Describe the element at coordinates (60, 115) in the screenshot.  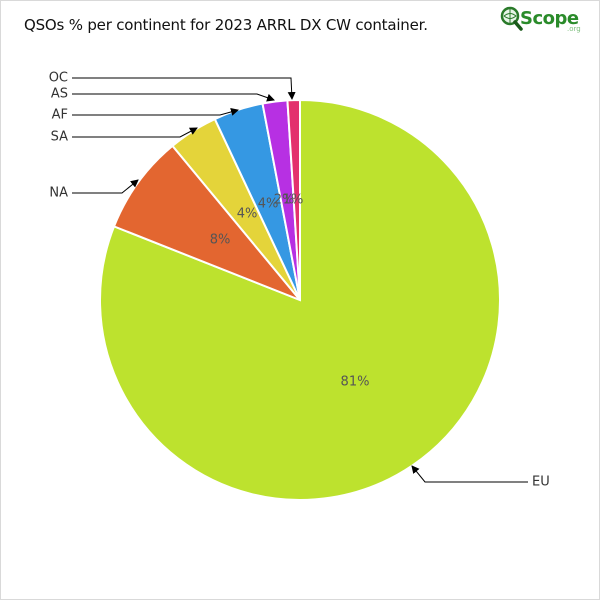
I see `slice-label-af: AF` at that location.